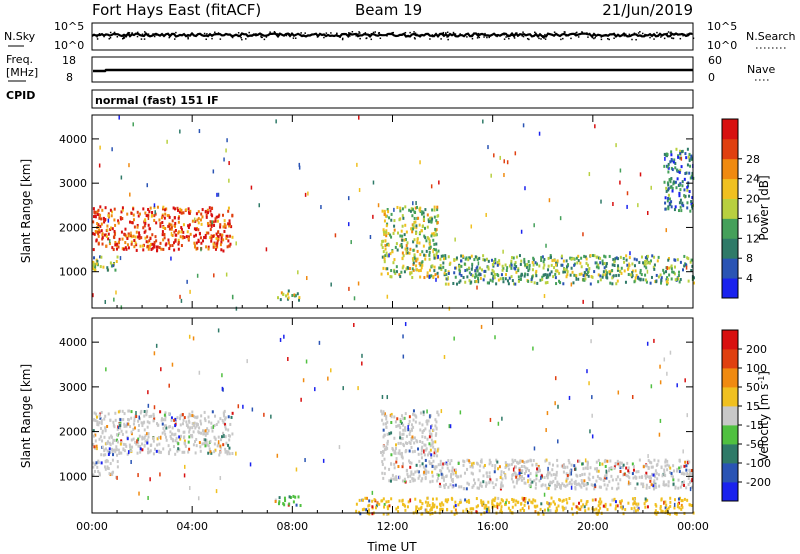  What do you see at coordinates (69, 26) in the screenshot?
I see `nsky-hi-label: 10^5` at bounding box center [69, 26].